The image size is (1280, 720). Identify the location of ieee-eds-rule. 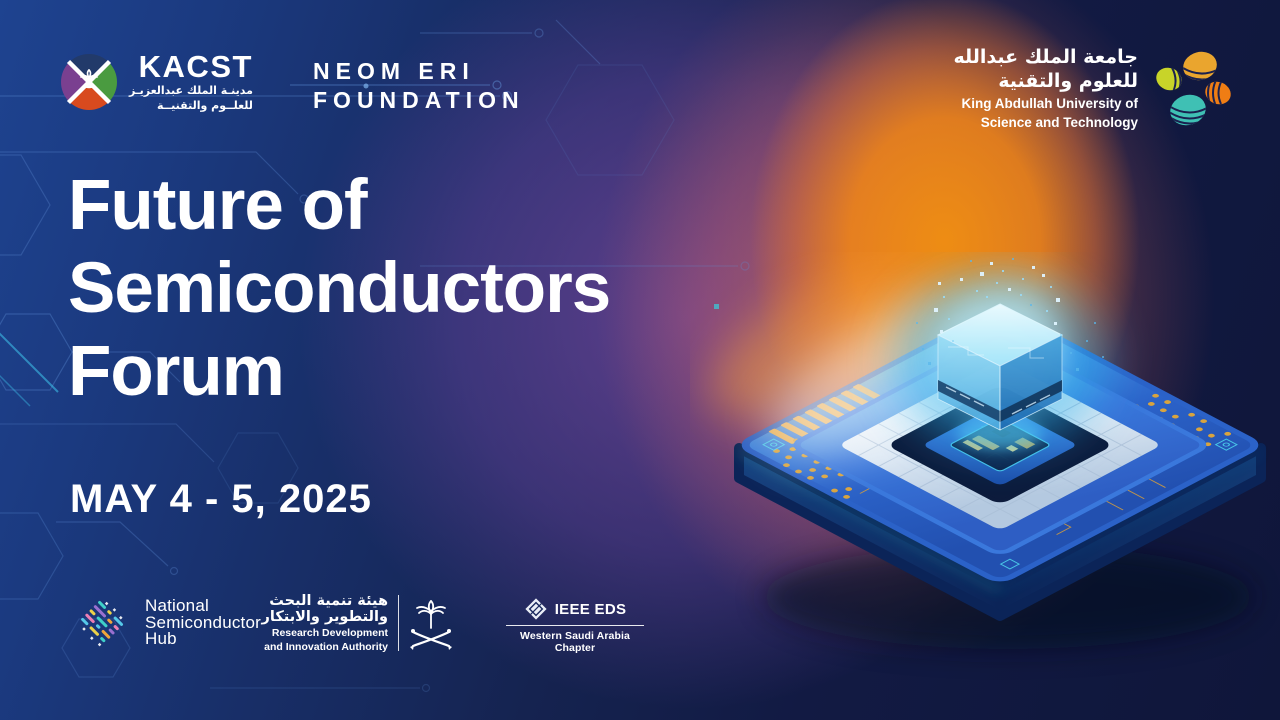
(575, 625).